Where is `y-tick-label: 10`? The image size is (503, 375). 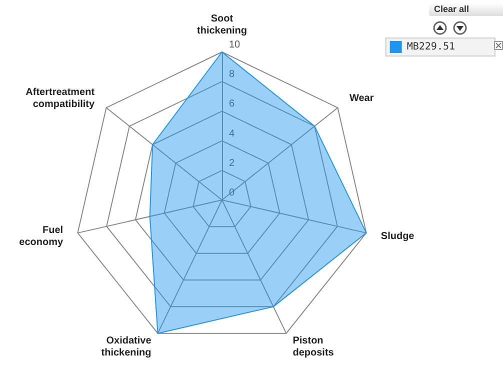 y-tick-label: 10 is located at coordinates (235, 45).